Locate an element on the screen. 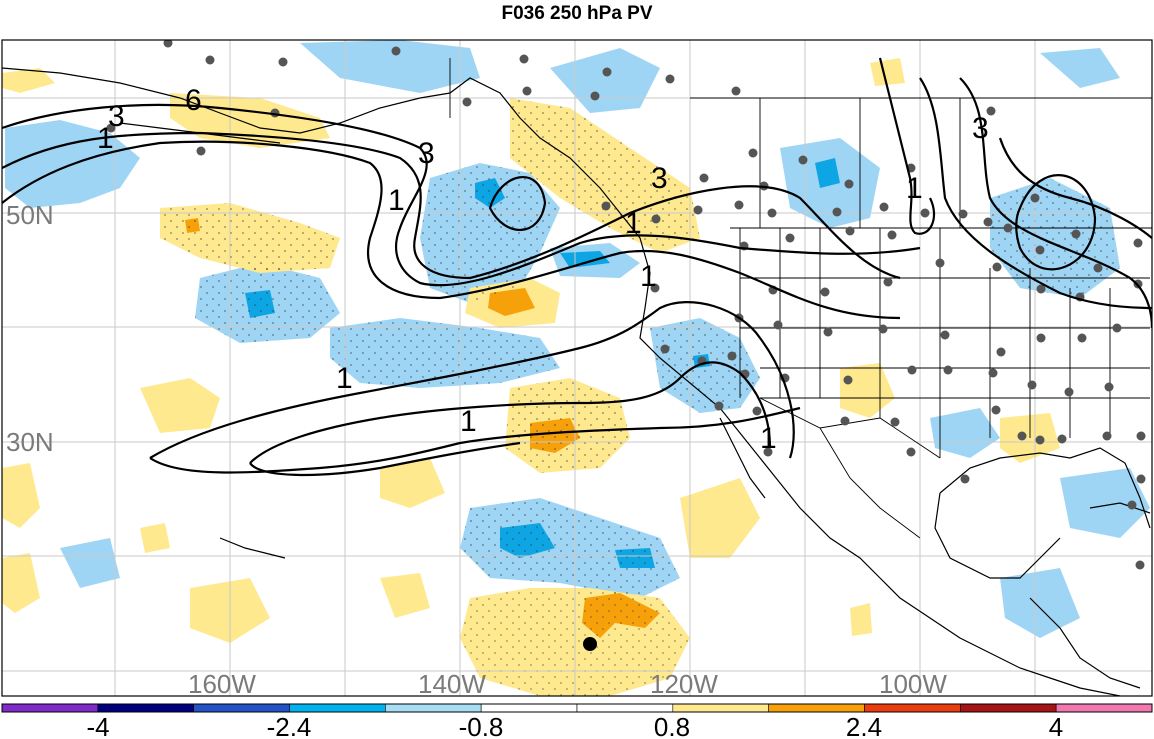 The image size is (1154, 739). caribbean-islands is located at coordinates (1120, 508).